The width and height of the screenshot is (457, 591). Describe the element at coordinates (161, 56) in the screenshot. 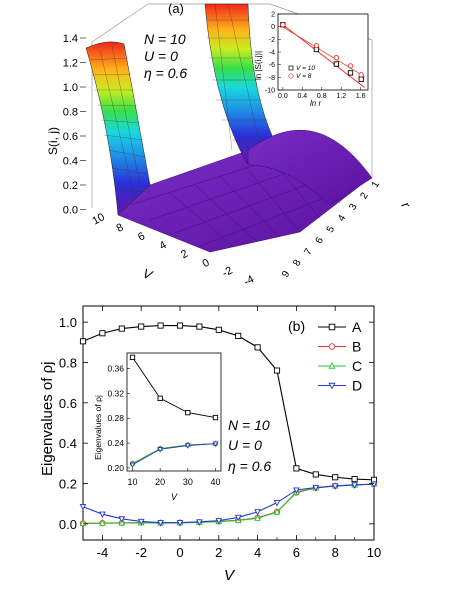

I see `panel-a-param-u: U = 0` at that location.